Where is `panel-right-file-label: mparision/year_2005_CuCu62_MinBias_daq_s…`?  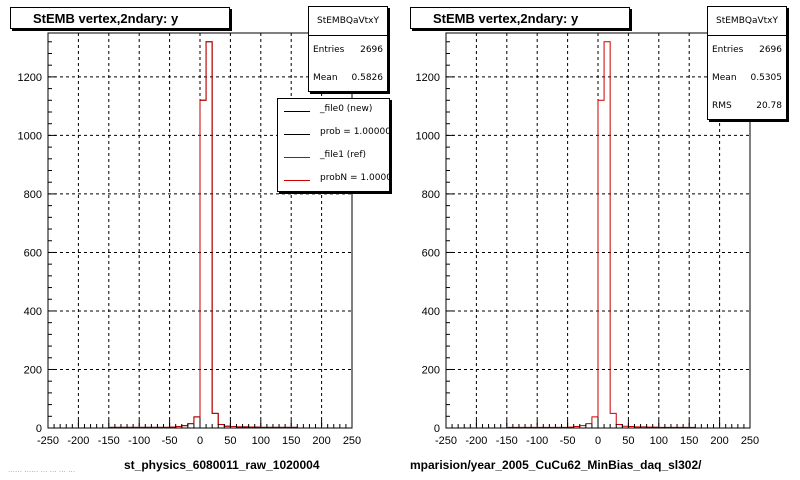 panel-right-file-label: mparision/year_2005_CuCu62_MinBias_daq_s… is located at coordinates (556, 465).